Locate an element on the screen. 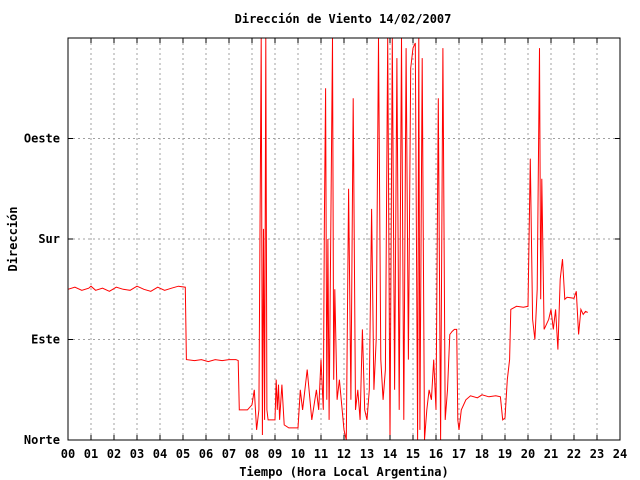  x-tick-label: 09 is located at coordinates (275, 454).